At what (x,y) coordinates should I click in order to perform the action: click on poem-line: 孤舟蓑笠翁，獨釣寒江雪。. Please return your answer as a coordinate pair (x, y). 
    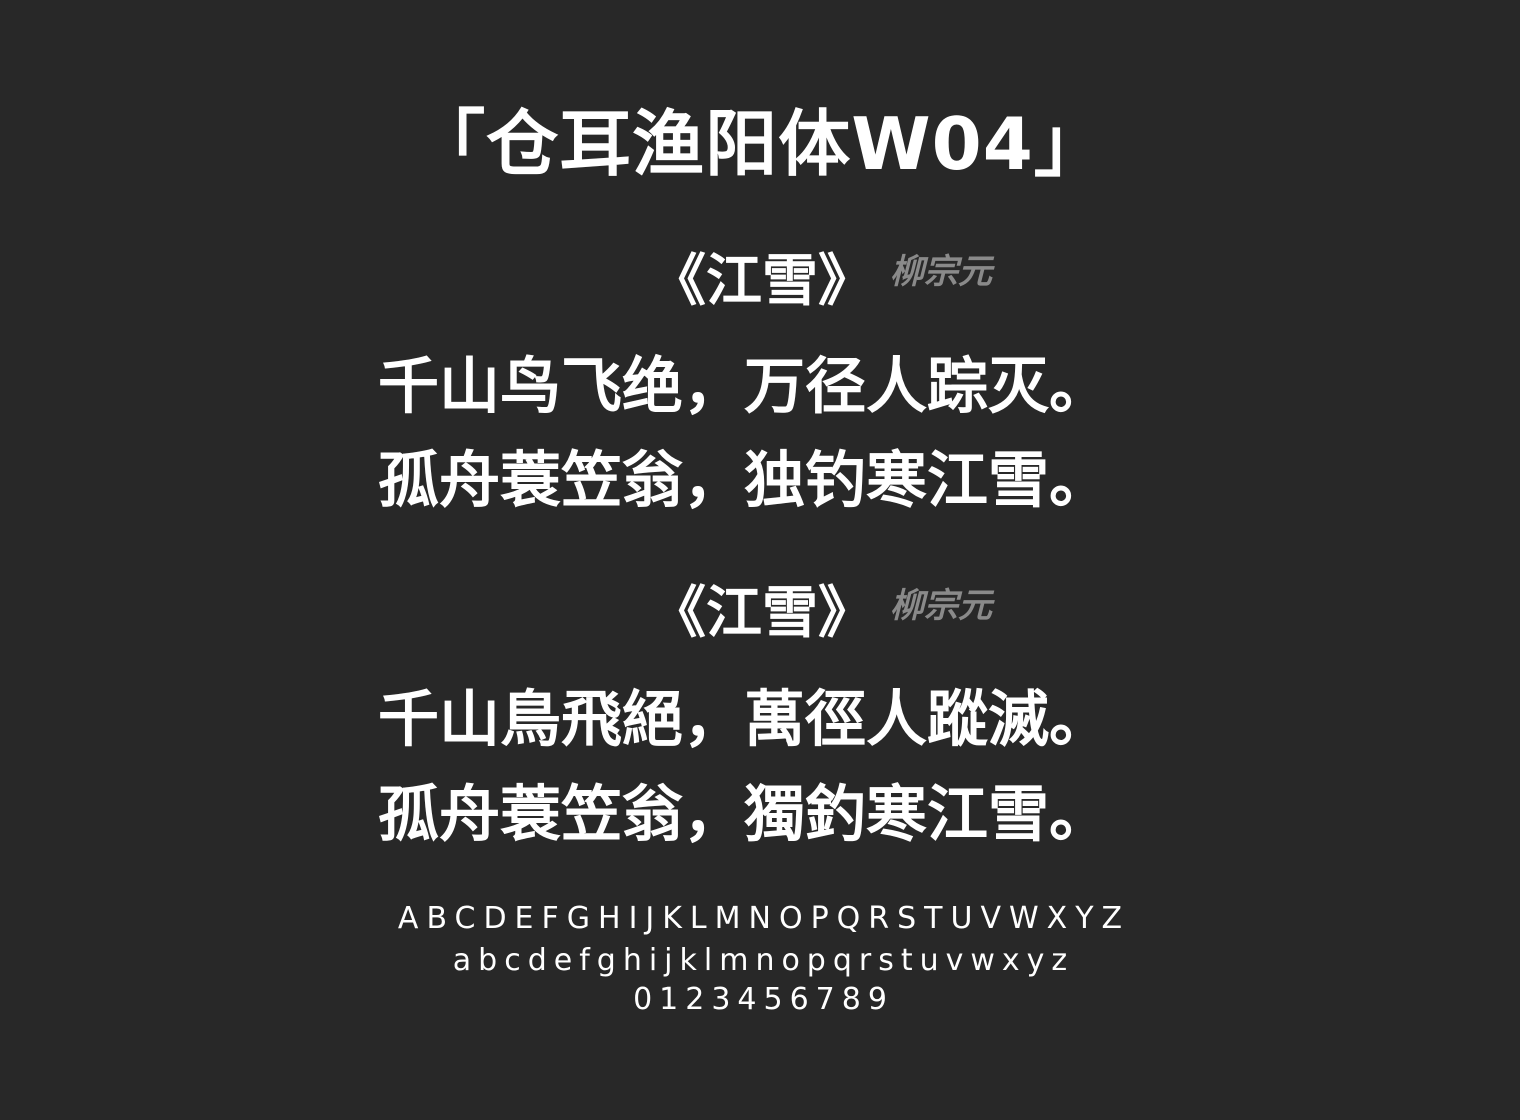
    Looking at the image, I should click on (744, 814).